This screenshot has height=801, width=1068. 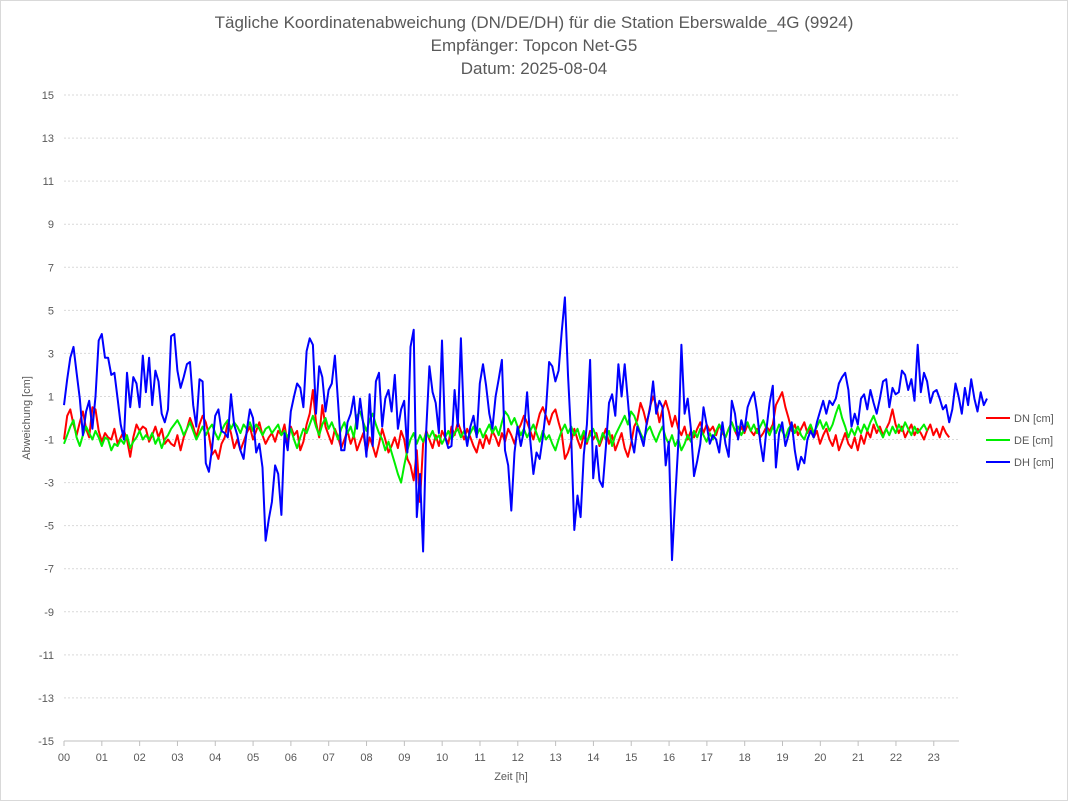 What do you see at coordinates (782, 758) in the screenshot?
I see `x-tick-label: 19` at bounding box center [782, 758].